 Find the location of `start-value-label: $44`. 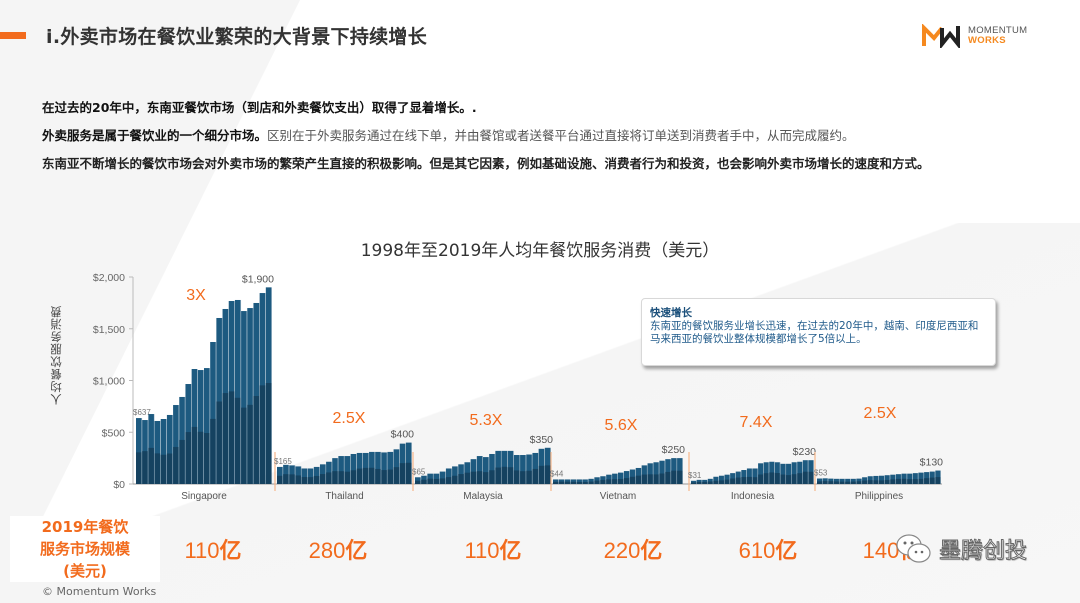

start-value-label: $44 is located at coordinates (557, 473).